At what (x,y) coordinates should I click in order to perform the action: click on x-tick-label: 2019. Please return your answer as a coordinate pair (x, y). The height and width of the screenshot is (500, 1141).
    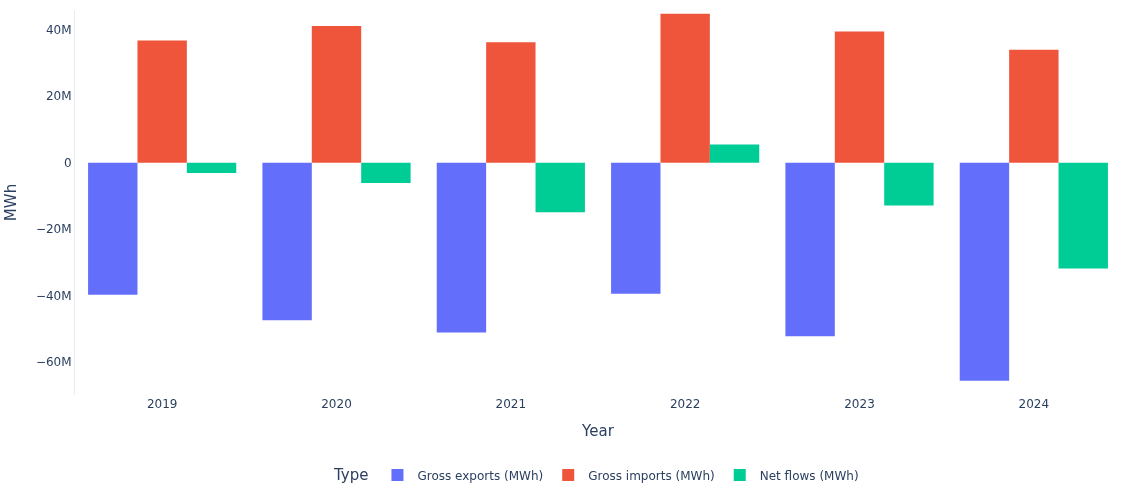
    Looking at the image, I should click on (162, 404).